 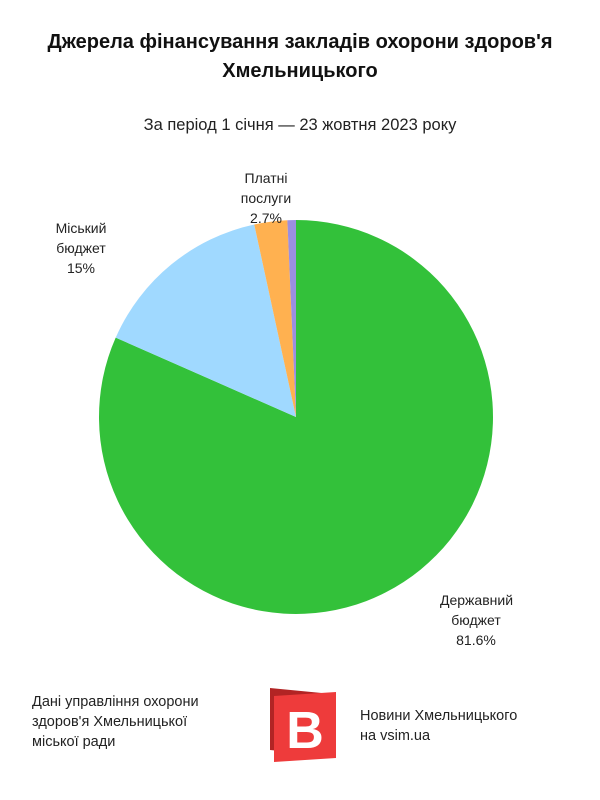 I want to click on slice-label-state-budget: Державний бюджет 81.6%, so click(x=477, y=620).